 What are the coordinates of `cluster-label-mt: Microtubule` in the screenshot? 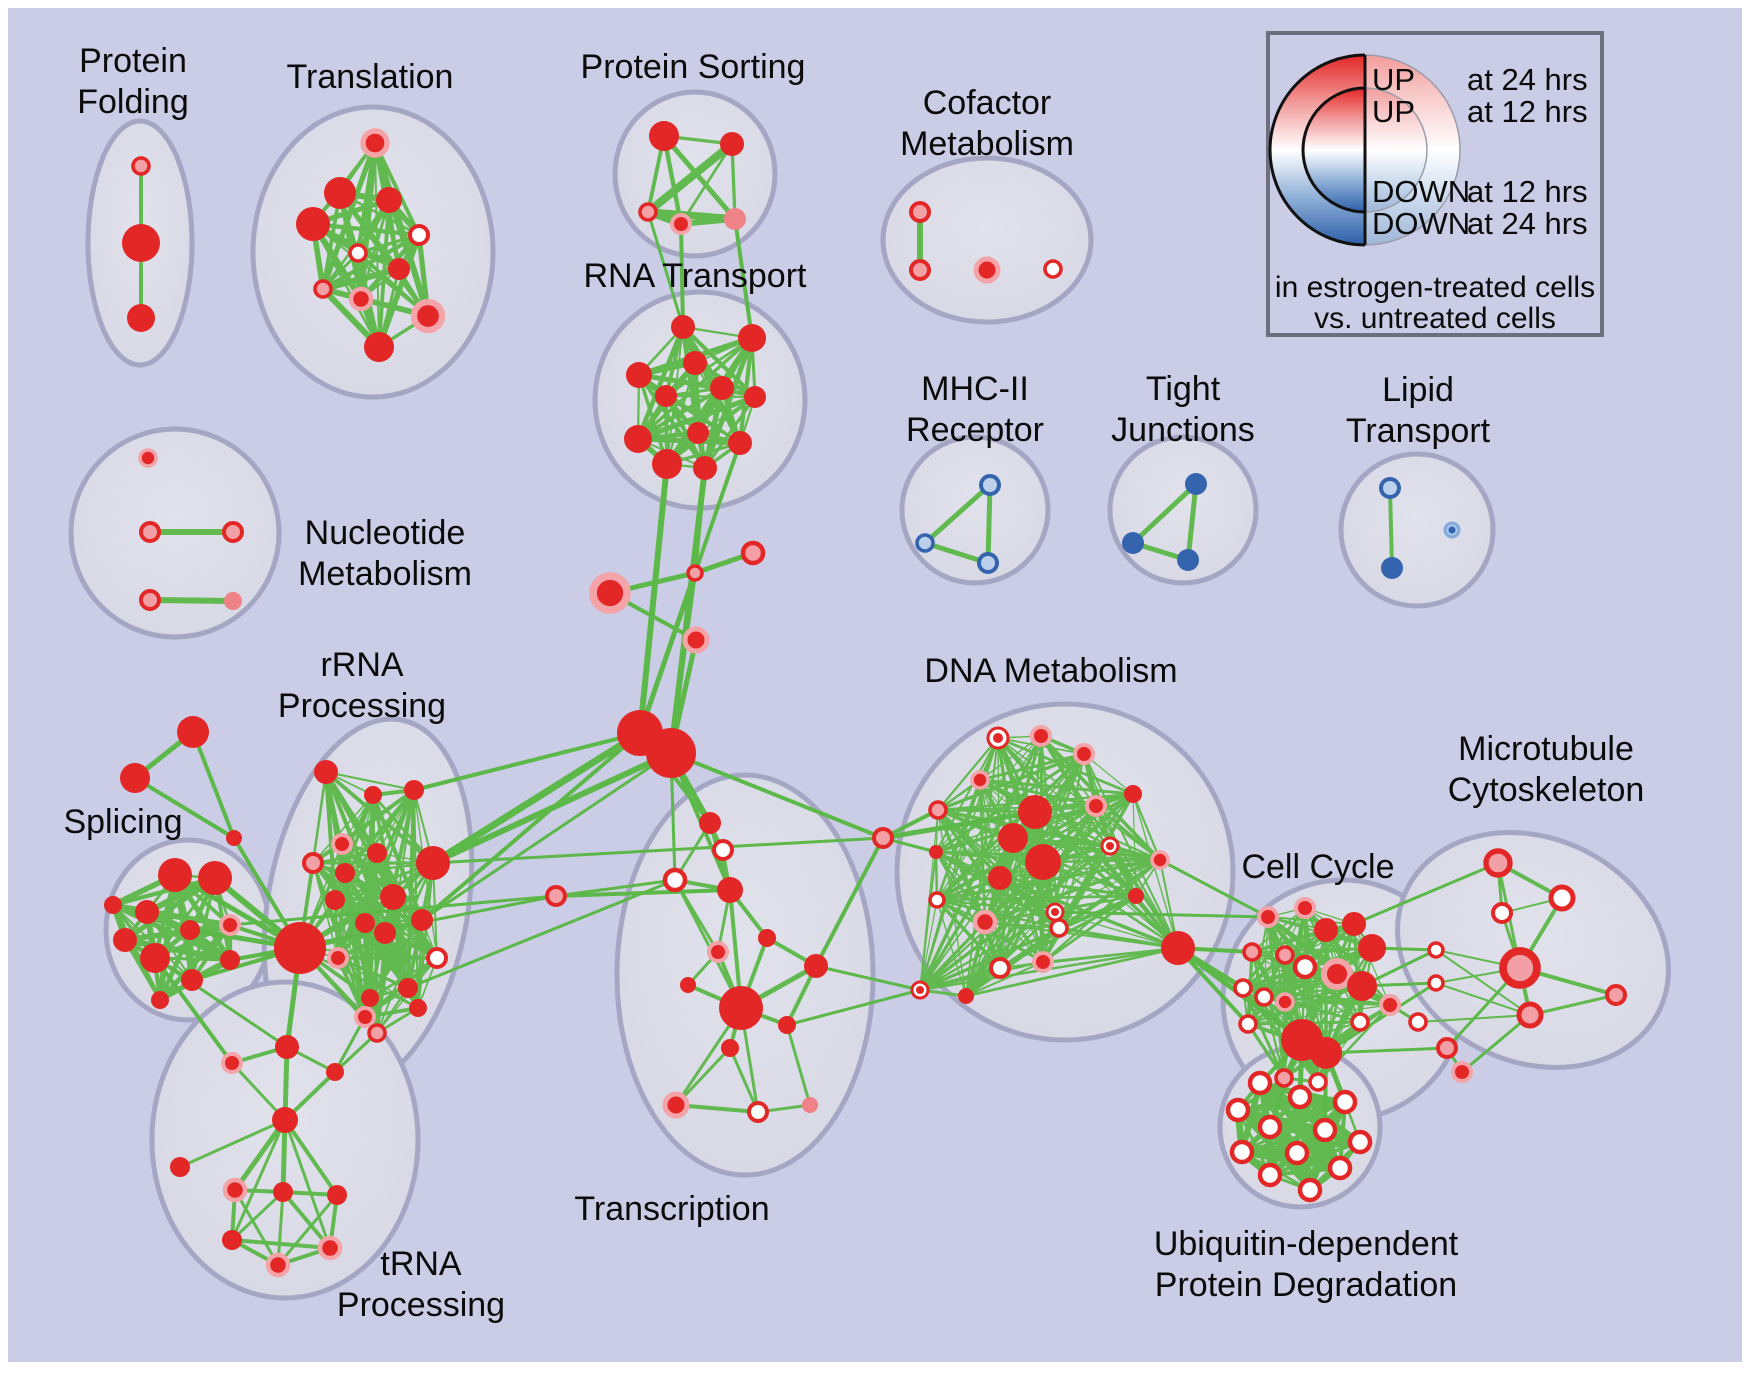 It's located at (1546, 749).